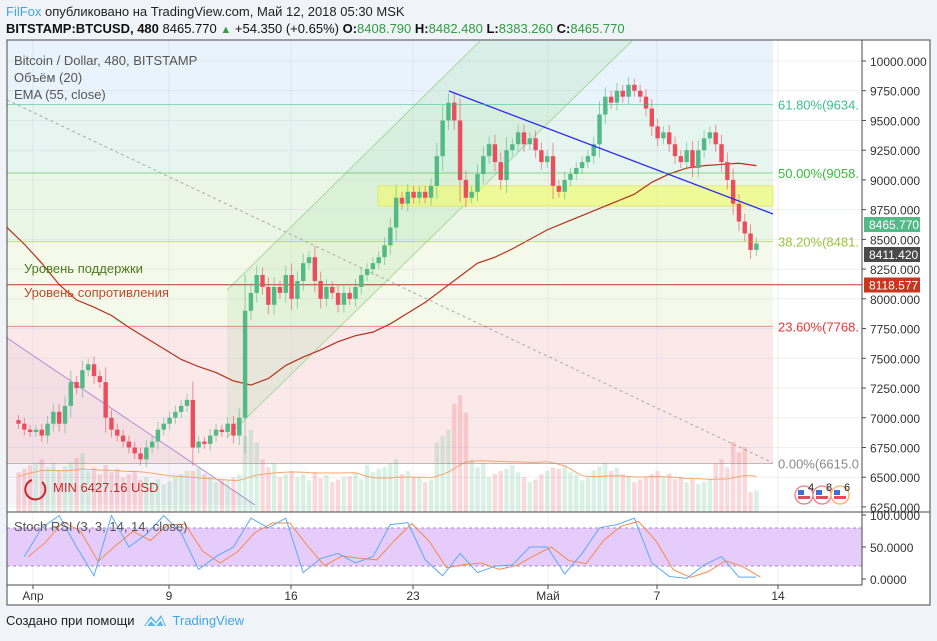  What do you see at coordinates (891, 548) in the screenshot?
I see `stoch-axis: 100.0000 50.0000 0.0000` at bounding box center [891, 548].